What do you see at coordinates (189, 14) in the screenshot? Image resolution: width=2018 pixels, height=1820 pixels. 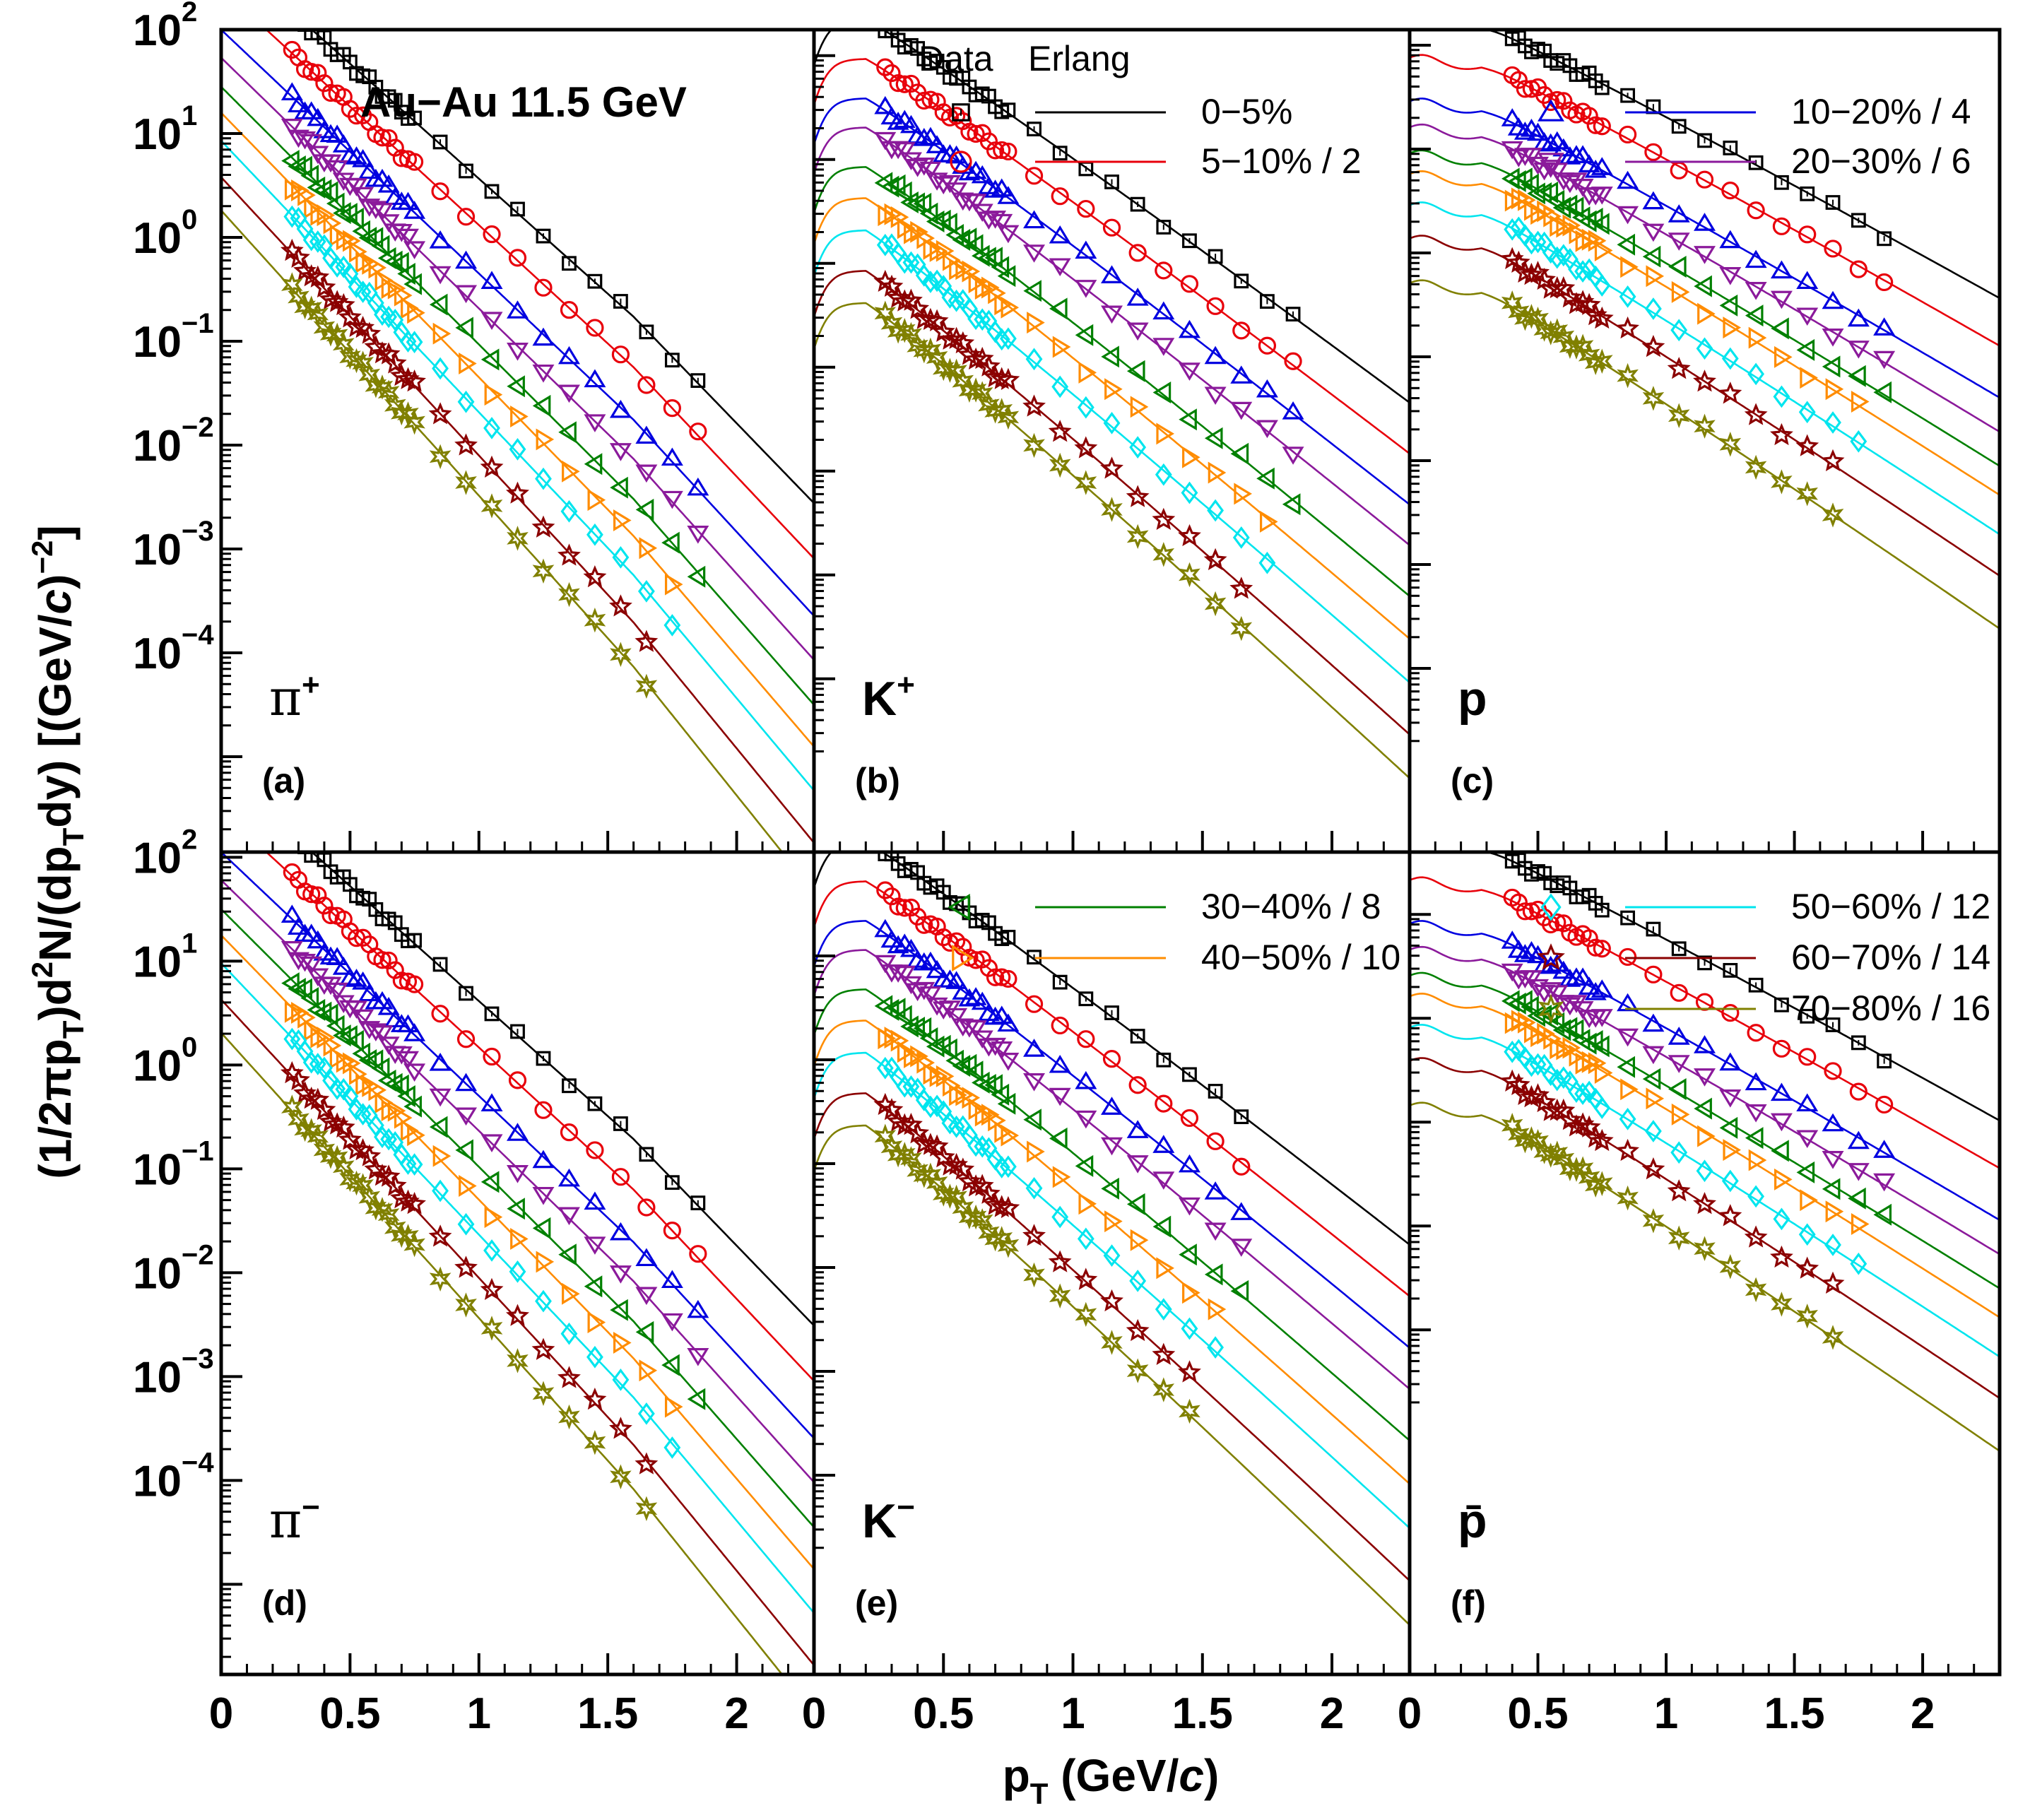 I see `y-tick-exponent: 2` at bounding box center [189, 14].